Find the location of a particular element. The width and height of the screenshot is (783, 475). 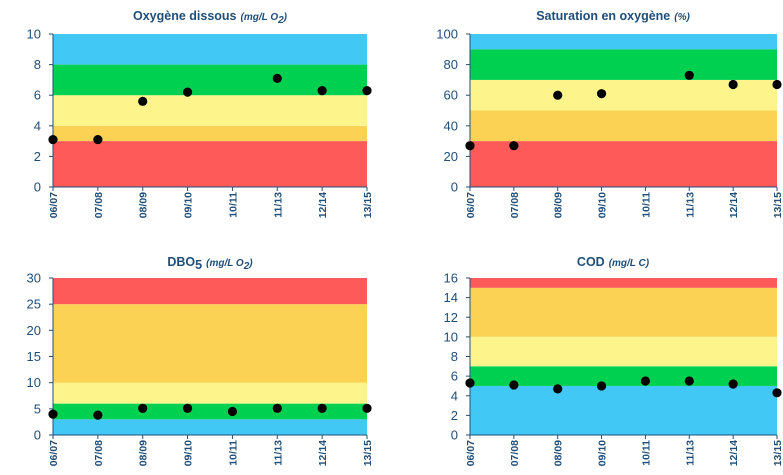

chart-title-unit-subscript: 2 is located at coordinates (280, 20).